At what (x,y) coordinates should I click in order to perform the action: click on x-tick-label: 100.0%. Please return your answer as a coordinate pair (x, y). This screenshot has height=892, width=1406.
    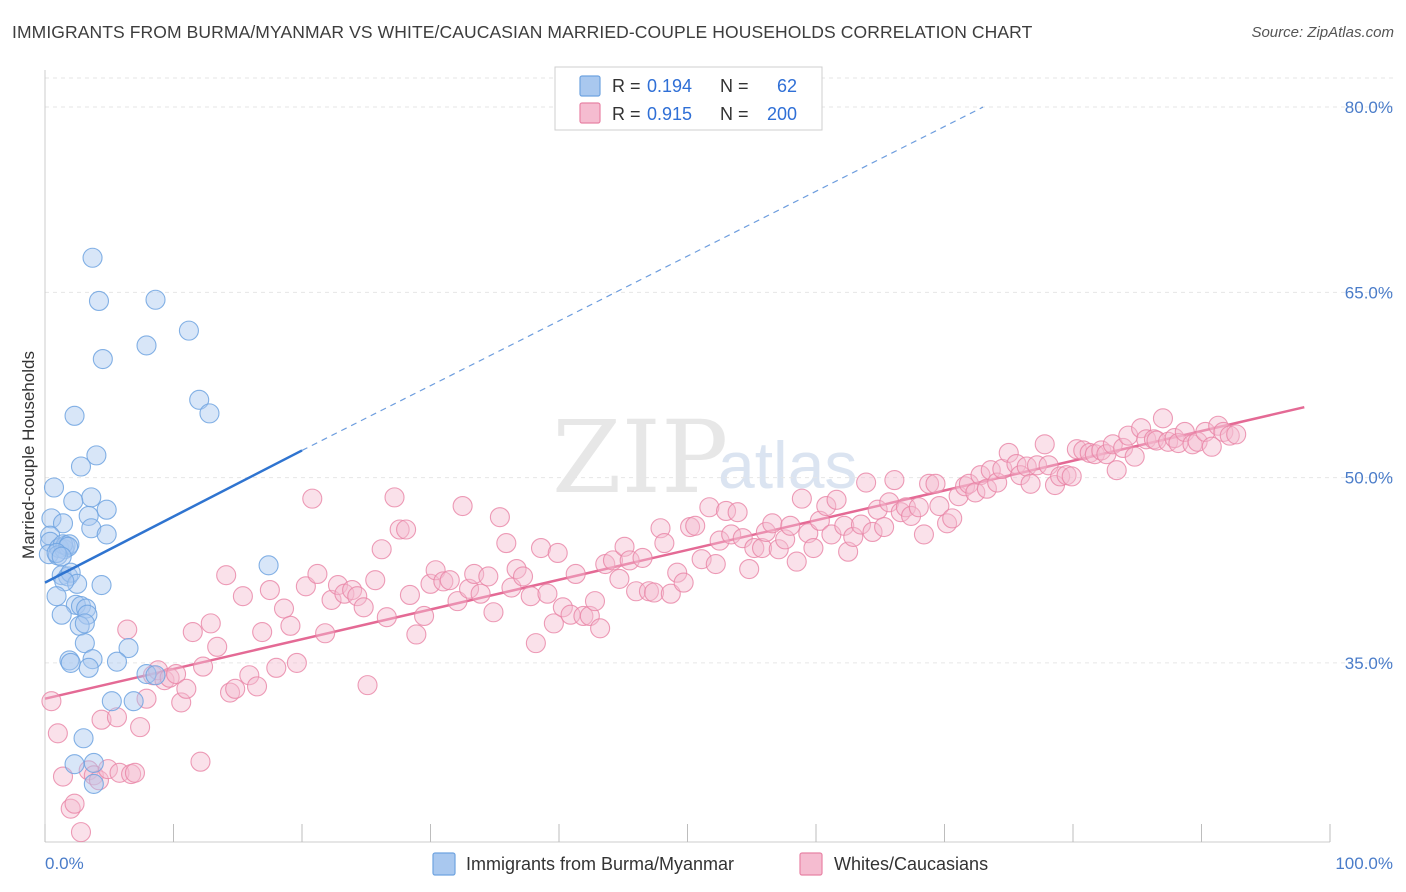
    Looking at the image, I should click on (1364, 863).